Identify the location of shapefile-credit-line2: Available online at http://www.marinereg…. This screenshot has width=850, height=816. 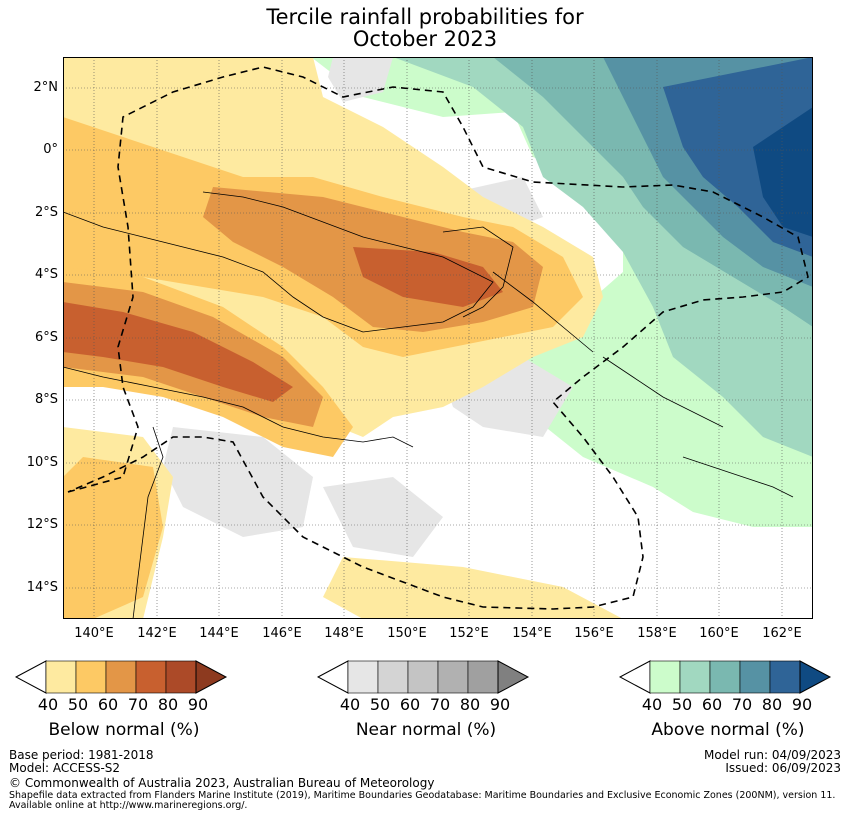
(128, 805).